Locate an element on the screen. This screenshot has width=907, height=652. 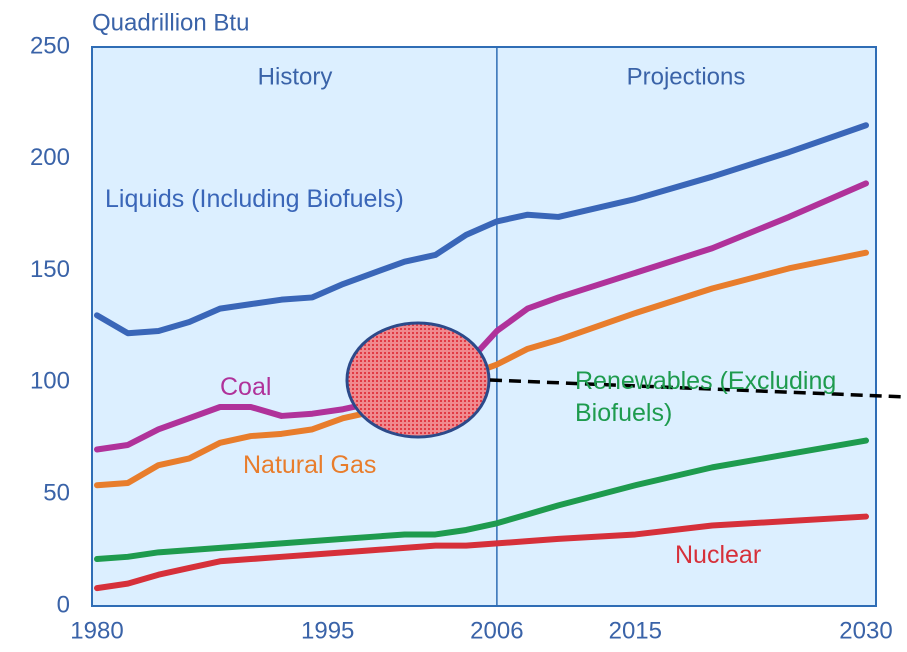
y-tick-label: 150 is located at coordinates (50, 269).